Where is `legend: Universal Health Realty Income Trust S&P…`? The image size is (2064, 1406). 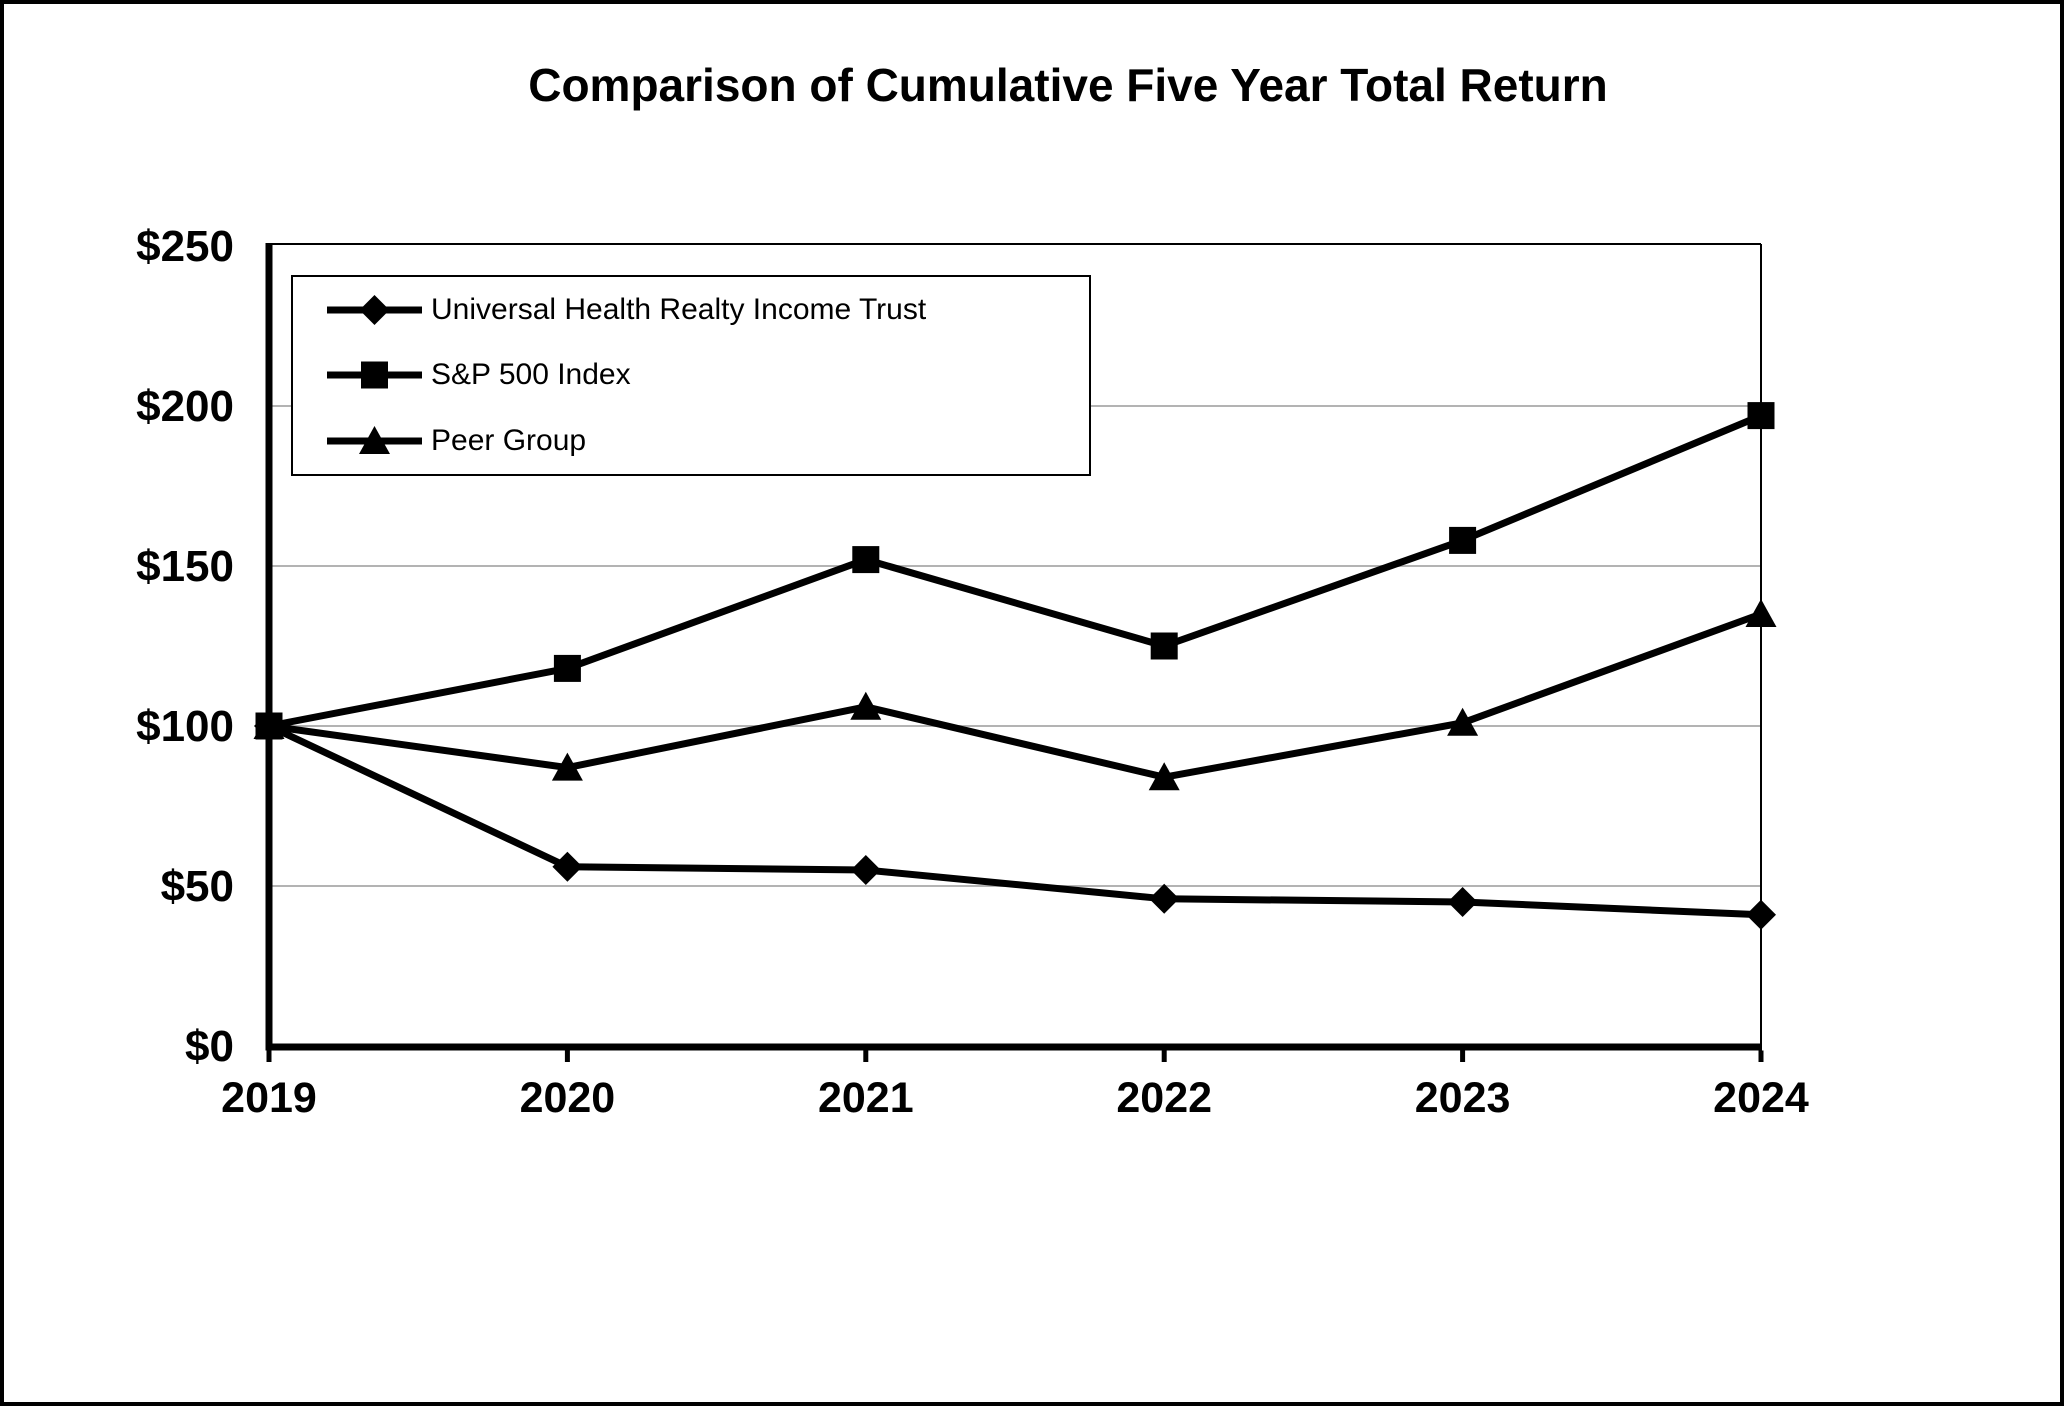 legend: Universal Health Realty Income Trust S&P… is located at coordinates (691, 375).